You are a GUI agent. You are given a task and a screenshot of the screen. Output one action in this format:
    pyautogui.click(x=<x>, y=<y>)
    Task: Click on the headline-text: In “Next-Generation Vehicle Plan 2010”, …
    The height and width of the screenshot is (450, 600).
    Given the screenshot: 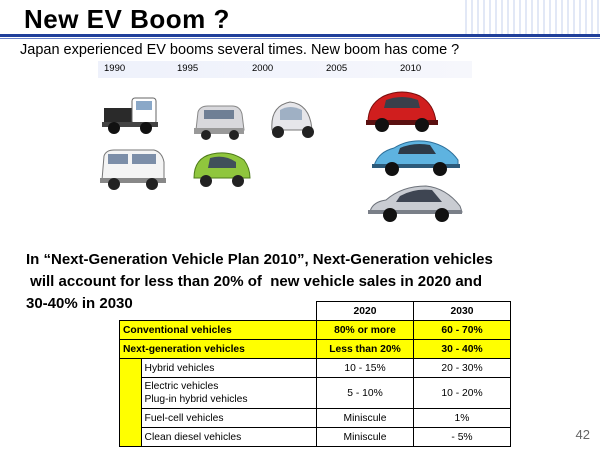 What is the action you would take?
    pyautogui.click(x=306, y=282)
    